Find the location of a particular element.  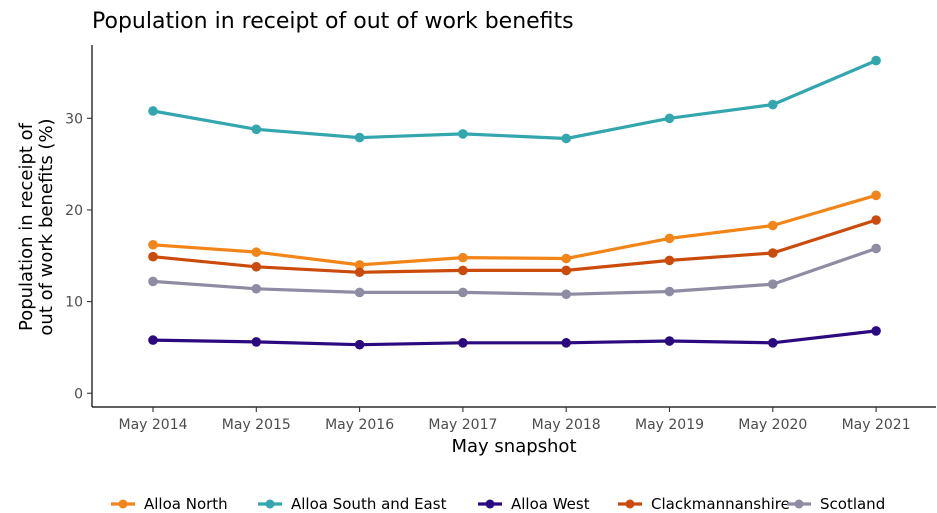

y-tick-label: 0 is located at coordinates (78, 394).